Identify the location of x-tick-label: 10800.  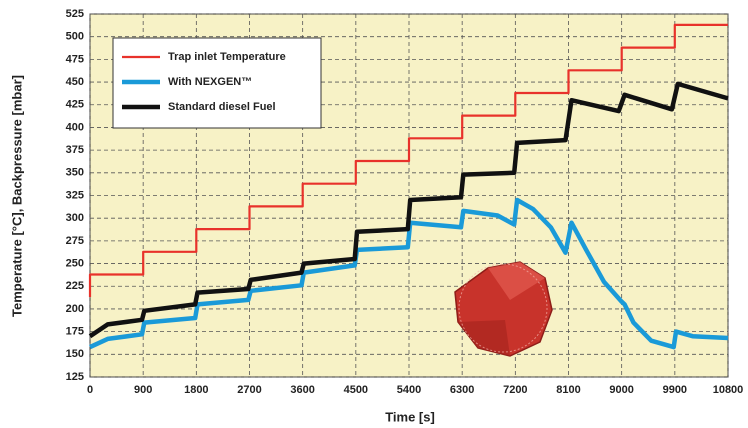
(728, 390).